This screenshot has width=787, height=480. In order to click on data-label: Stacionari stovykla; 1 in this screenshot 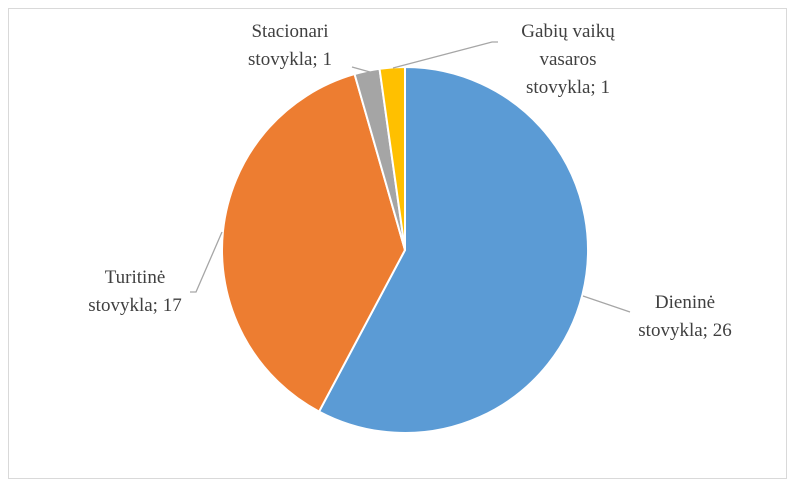, I will do `click(290, 45)`.